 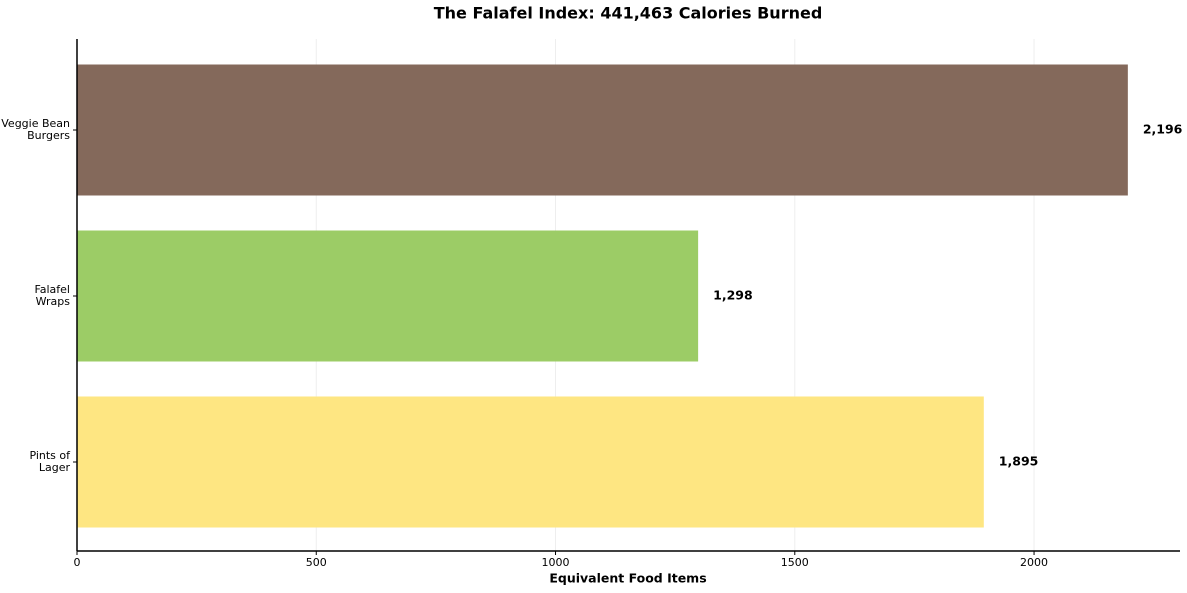 I want to click on value-label: 2,196, so click(x=1163, y=129).